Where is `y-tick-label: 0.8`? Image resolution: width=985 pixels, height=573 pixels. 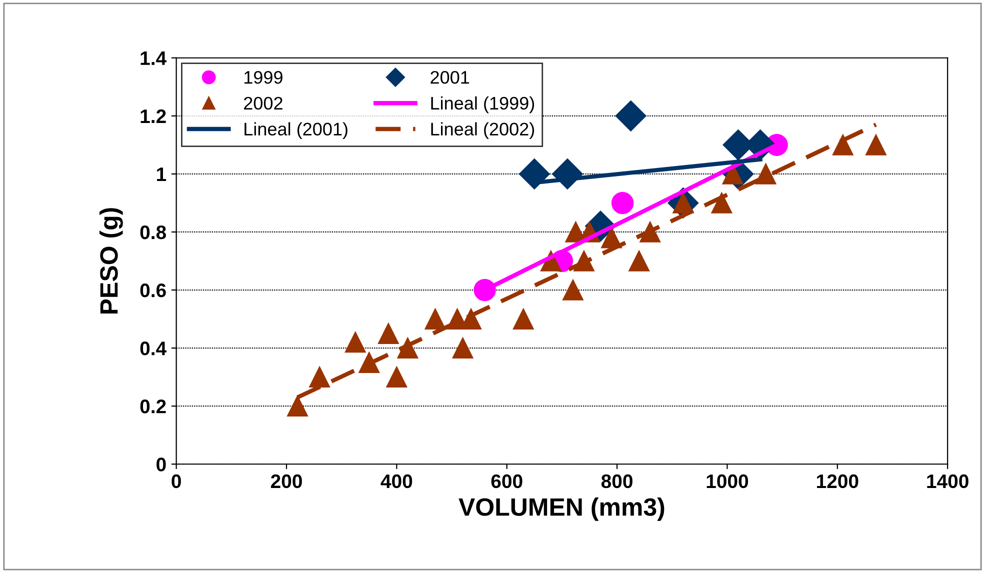
y-tick-label: 0.8 is located at coordinates (153, 232).